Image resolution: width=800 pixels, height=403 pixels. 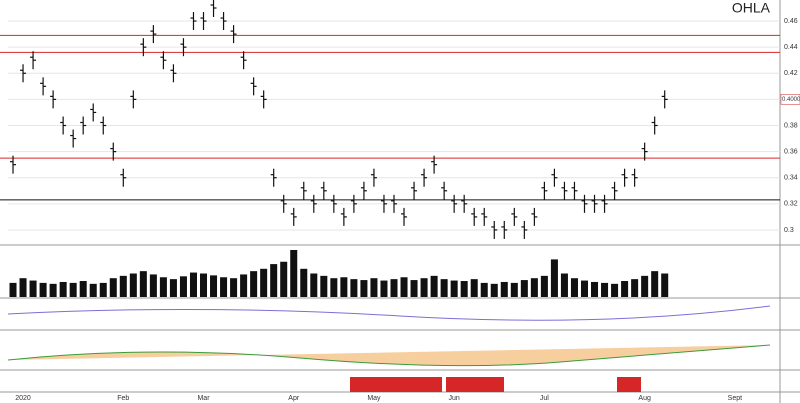 I want to click on y-tick-label: 0.46, so click(x=791, y=21).